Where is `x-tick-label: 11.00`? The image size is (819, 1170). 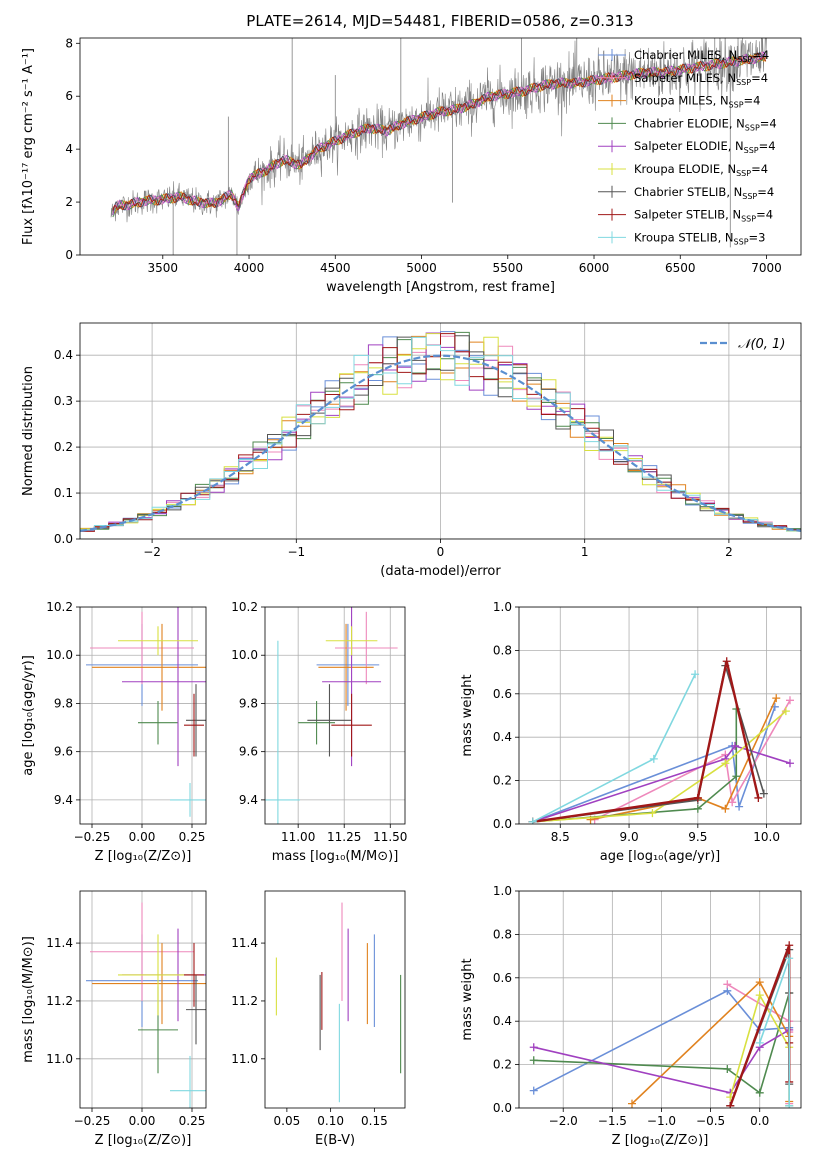 x-tick-label: 11.00 is located at coordinates (298, 837).